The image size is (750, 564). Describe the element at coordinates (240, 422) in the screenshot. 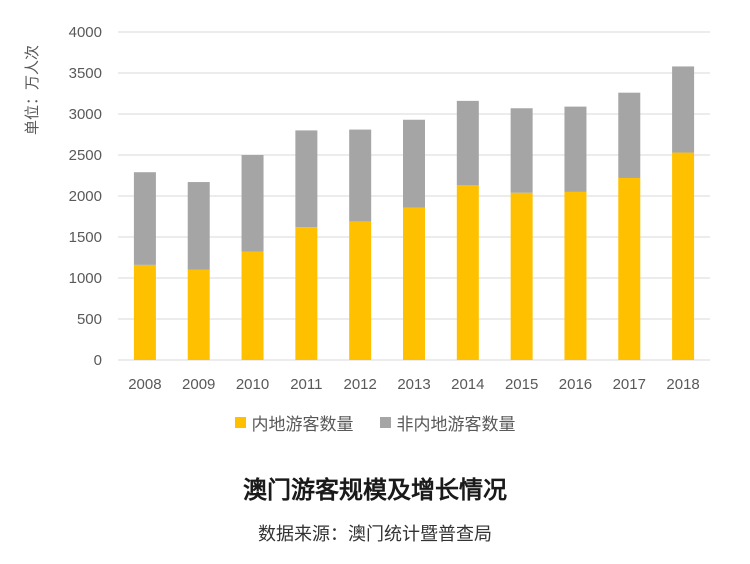

I see `legend-swatch-mainland` at that location.